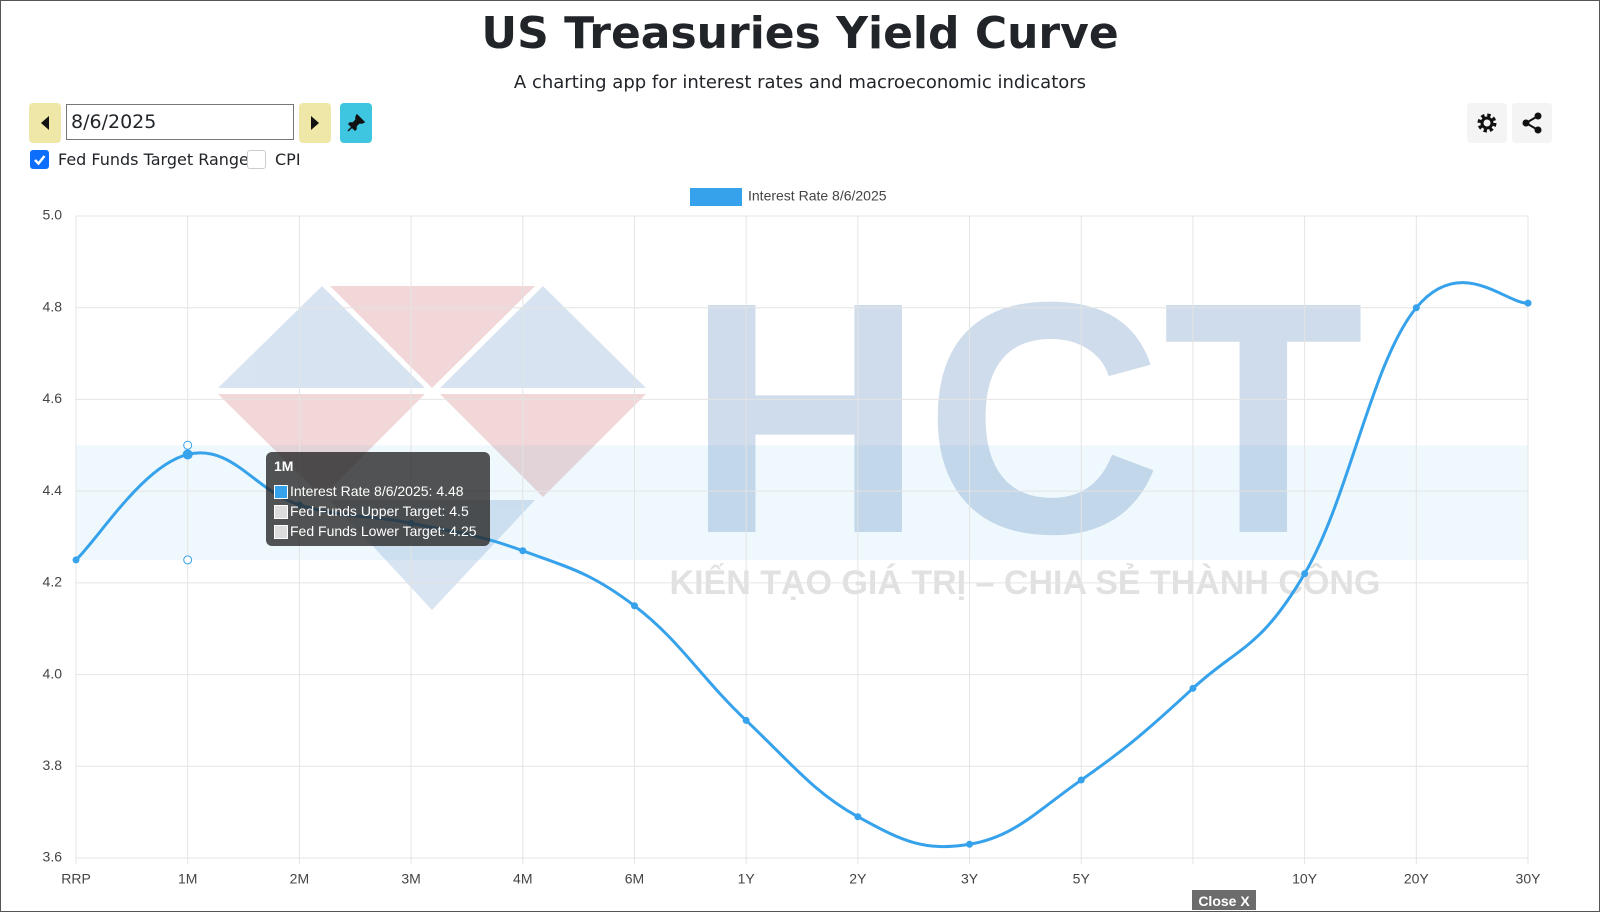 The width and height of the screenshot is (1600, 912). I want to click on tooltip-line: Fed Funds Upper Target: 4.5, so click(379, 511).